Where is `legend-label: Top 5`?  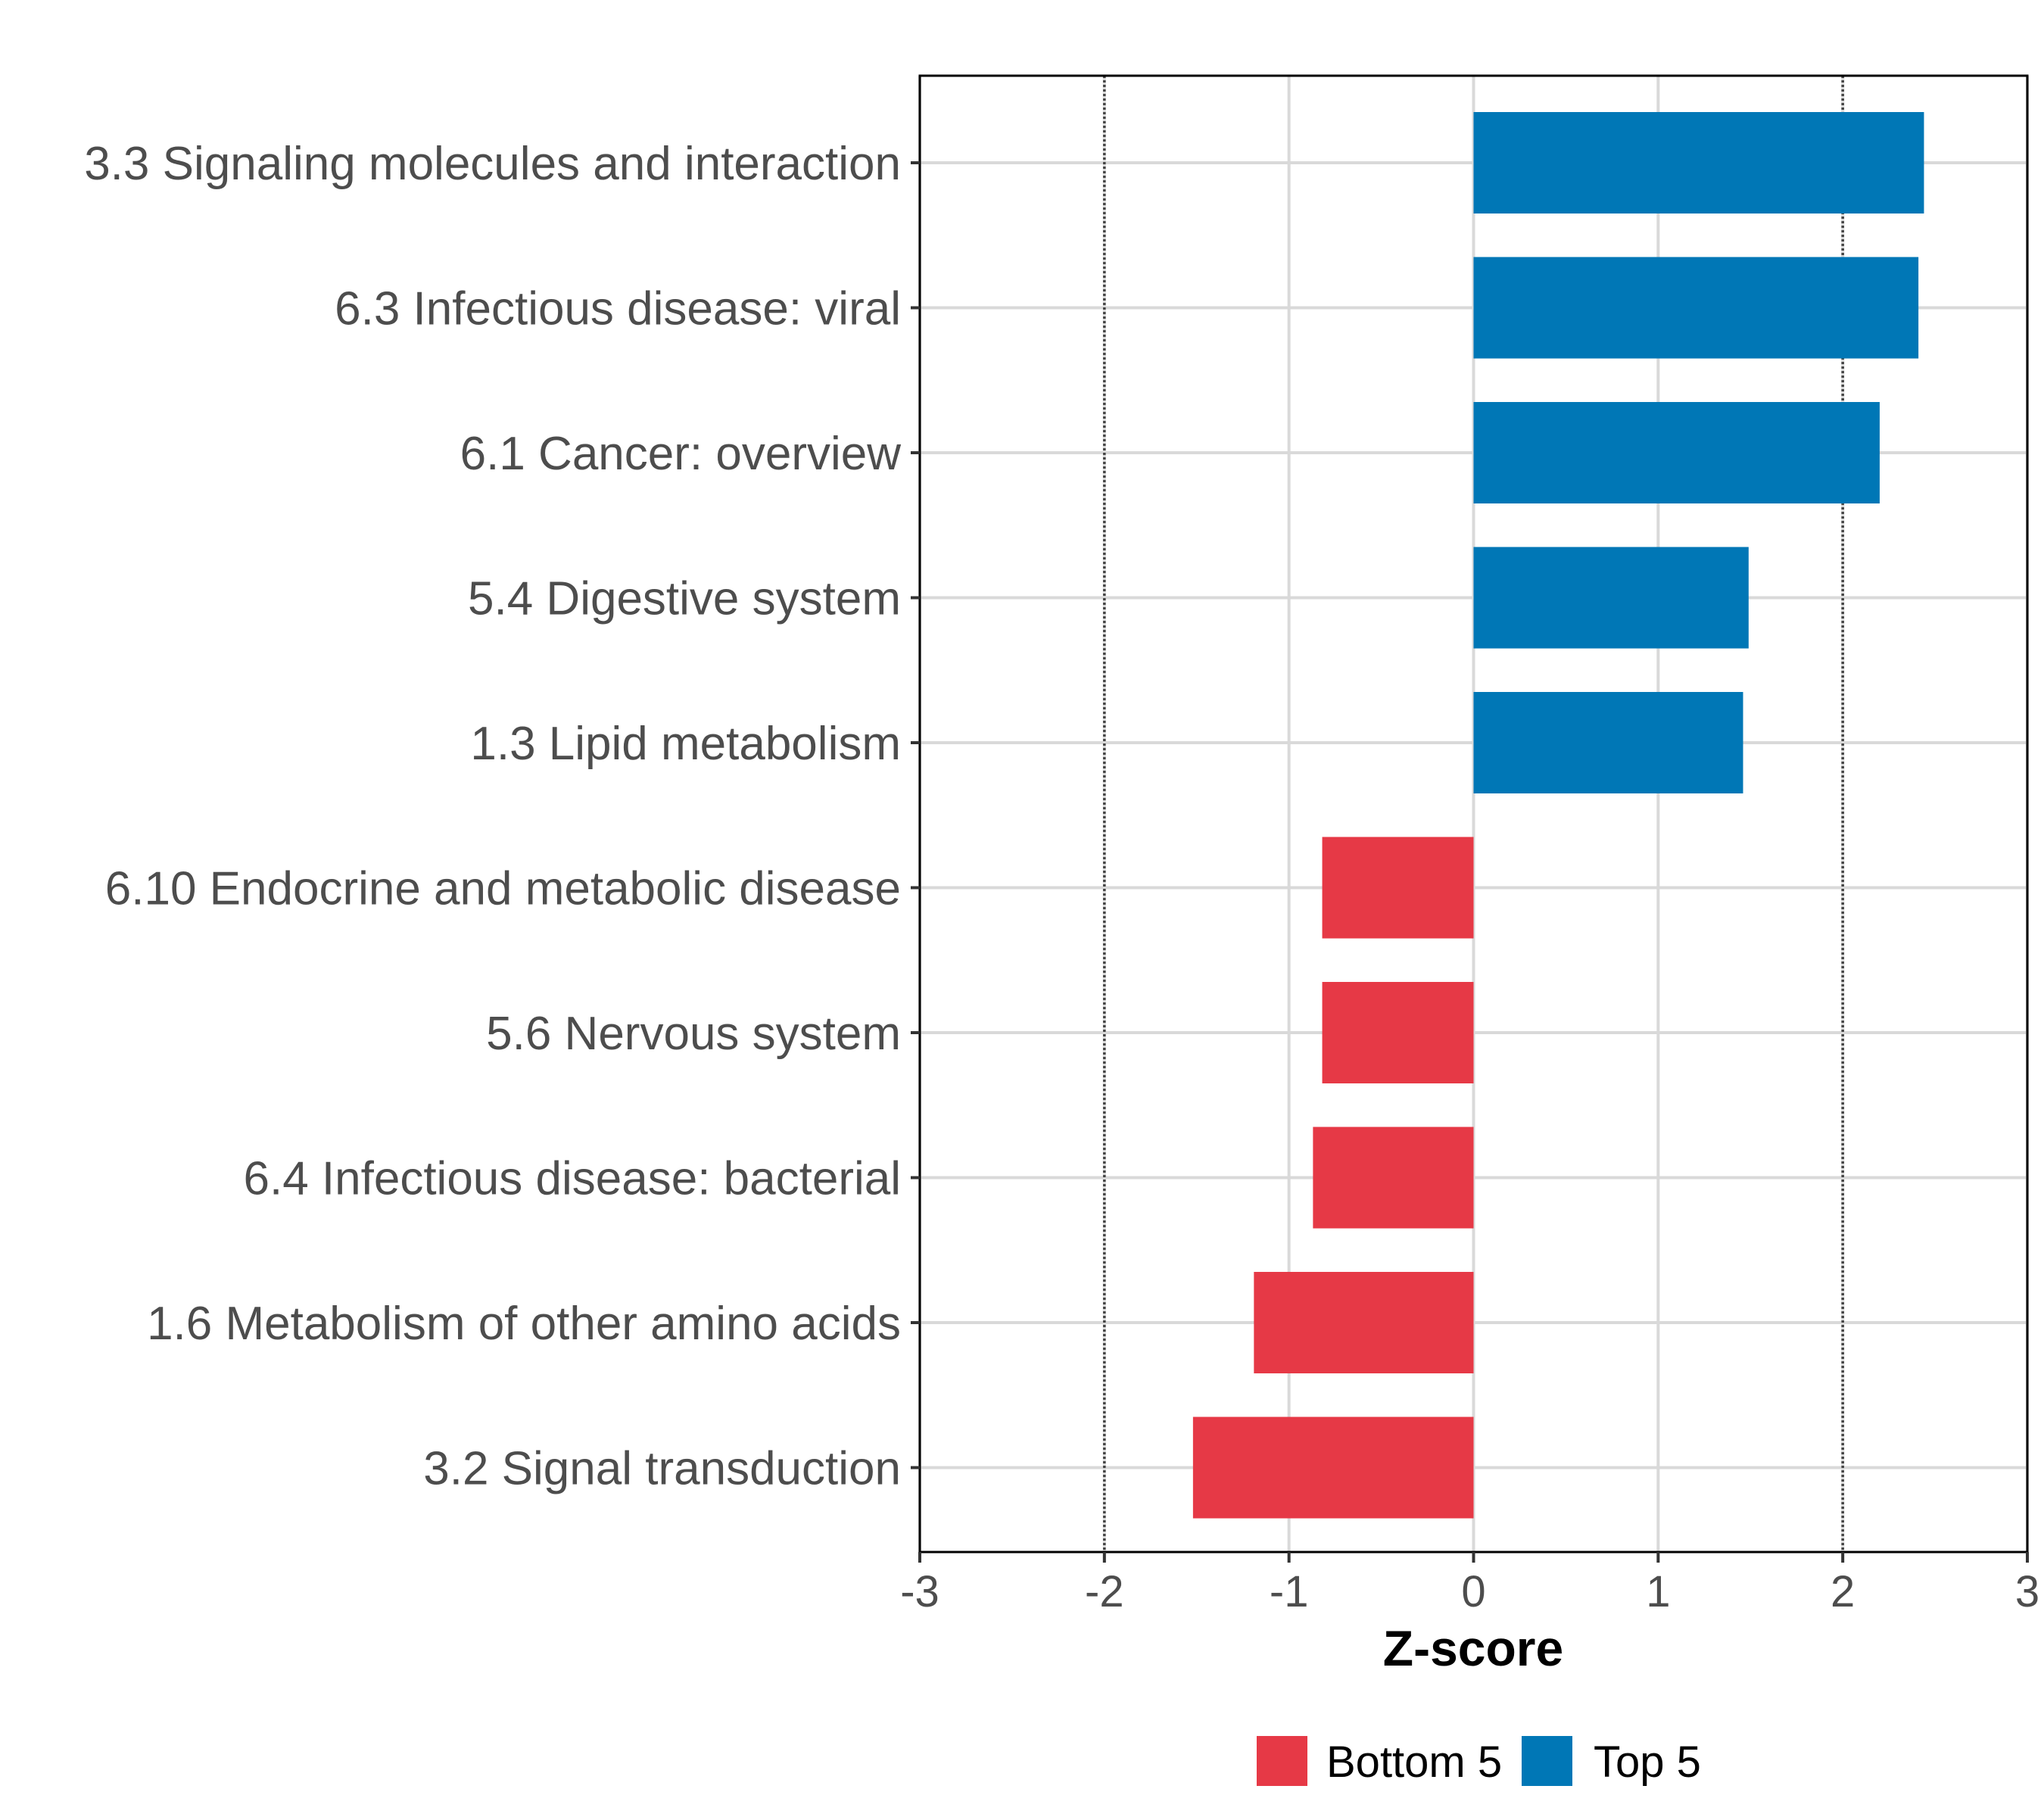
legend-label: Top 5 is located at coordinates (1647, 1762).